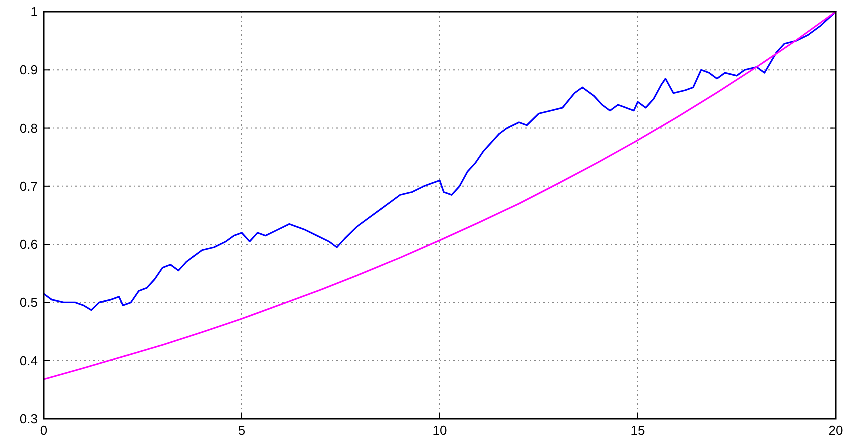  What do you see at coordinates (836, 430) in the screenshot?
I see `x-tick-label: 20` at bounding box center [836, 430].